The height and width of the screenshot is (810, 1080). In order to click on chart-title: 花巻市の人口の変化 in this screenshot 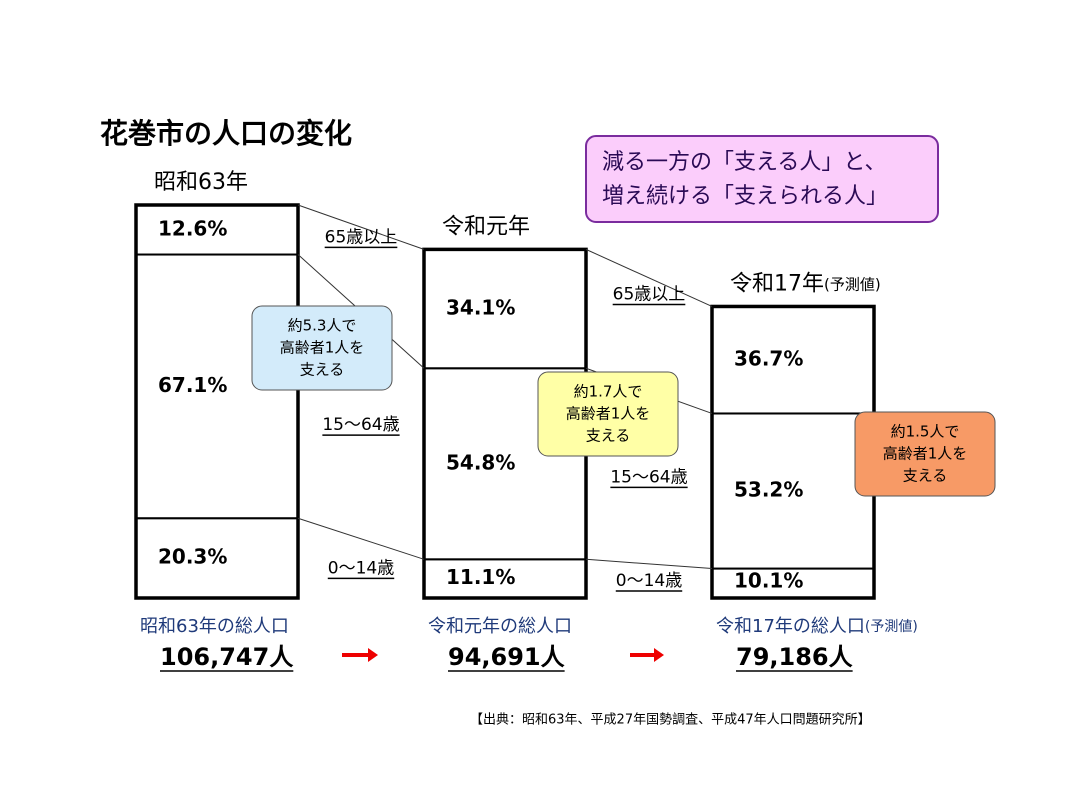, I will do `click(226, 133)`.